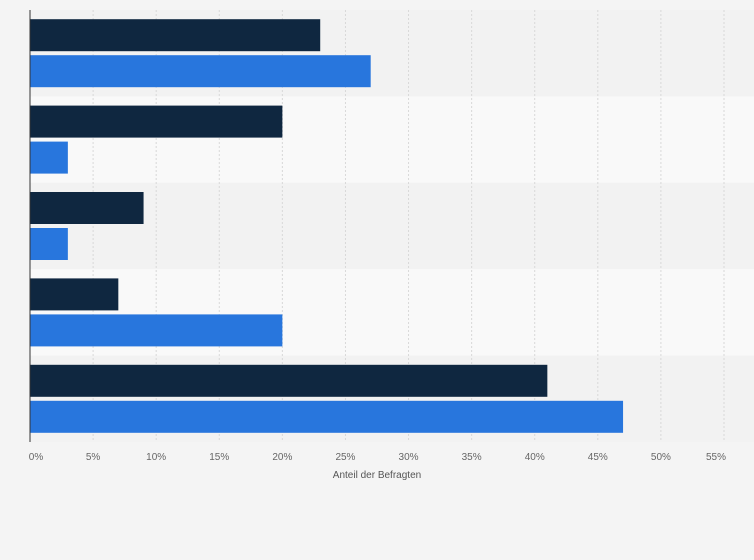 The width and height of the screenshot is (754, 560). What do you see at coordinates (535, 457) in the screenshot?
I see `x-tick-label: 40%` at bounding box center [535, 457].